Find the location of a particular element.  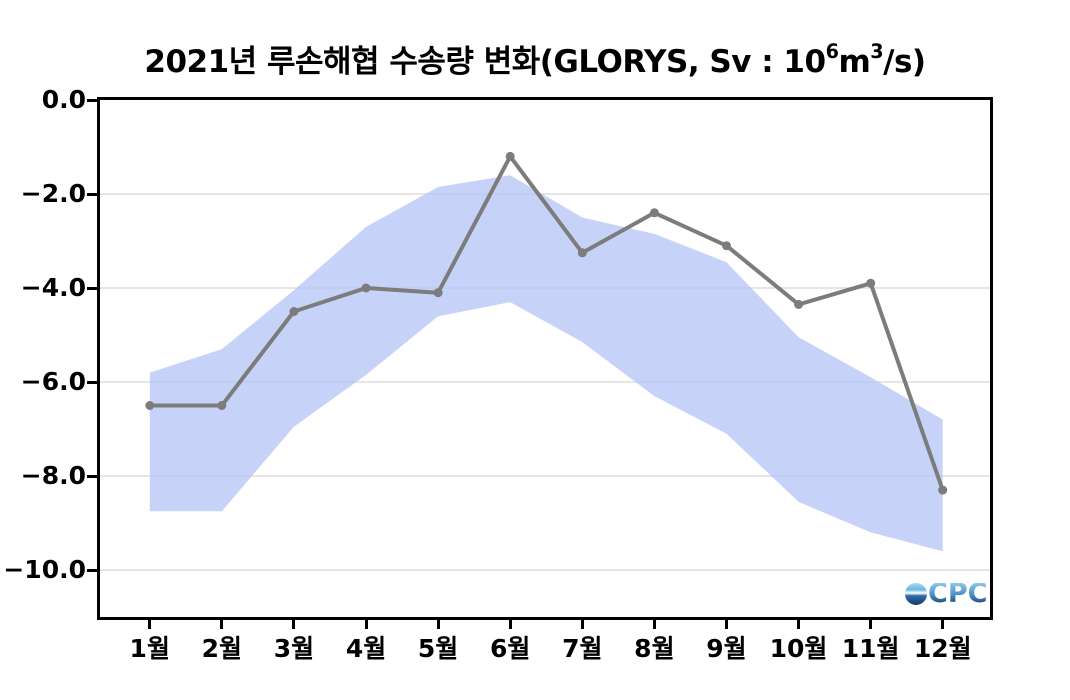

x-tick-label: 8월 is located at coordinates (654, 648).